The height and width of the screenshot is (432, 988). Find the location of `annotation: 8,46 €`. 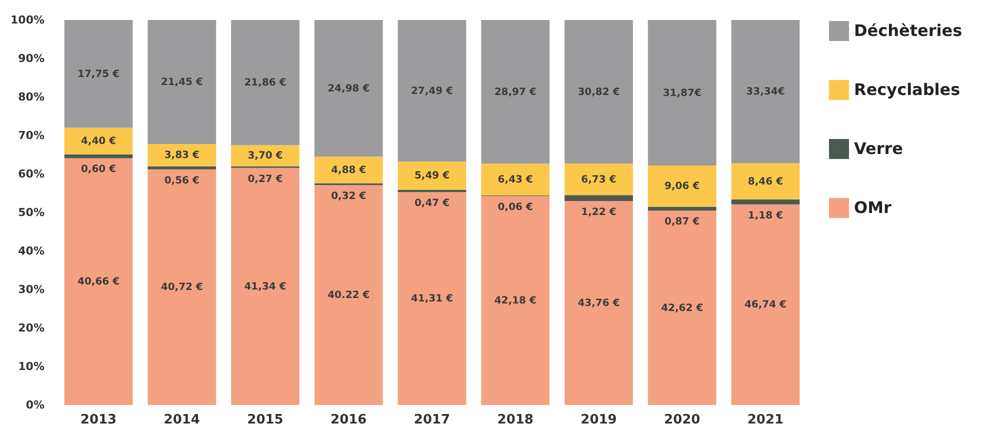

annotation: 8,46 € is located at coordinates (766, 182).